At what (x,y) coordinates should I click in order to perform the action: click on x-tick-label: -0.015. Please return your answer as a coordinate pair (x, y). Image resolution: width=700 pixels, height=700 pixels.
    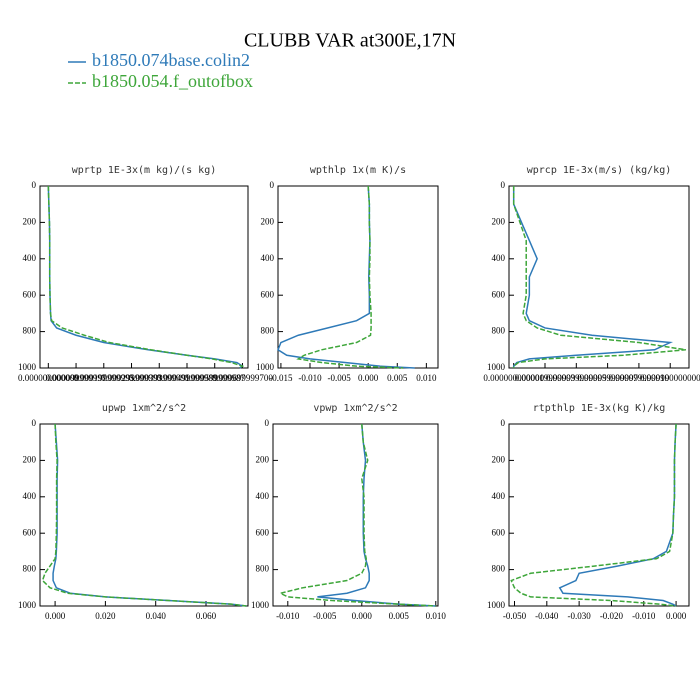
    Looking at the image, I should click on (281, 378).